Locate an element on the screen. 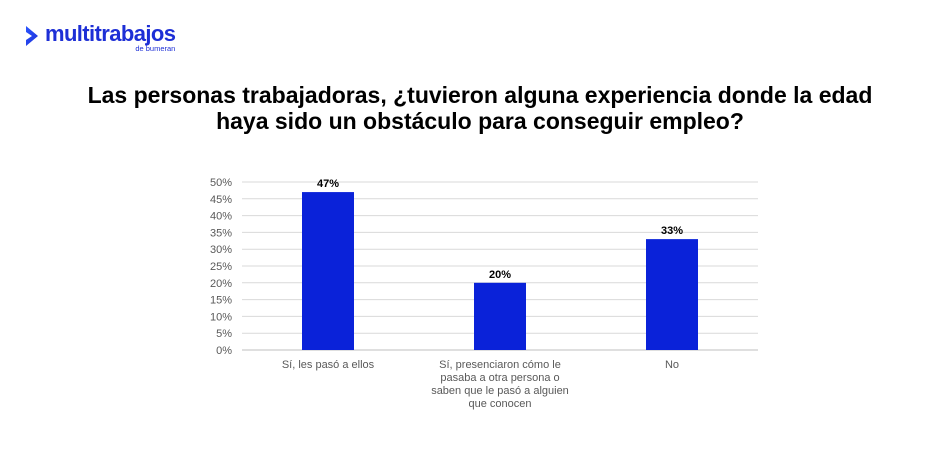 The width and height of the screenshot is (940, 454). y-tick-label: 15% is located at coordinates (221, 301).